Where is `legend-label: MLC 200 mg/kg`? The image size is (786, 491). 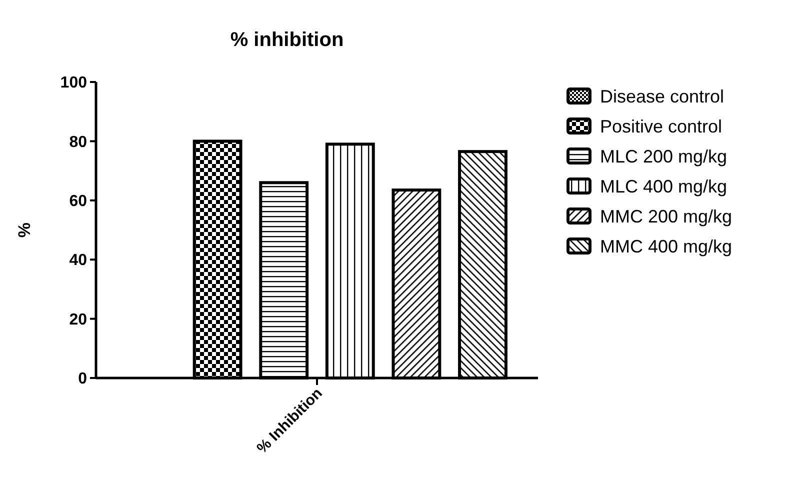
legend-label: MLC 200 mg/kg is located at coordinates (664, 156).